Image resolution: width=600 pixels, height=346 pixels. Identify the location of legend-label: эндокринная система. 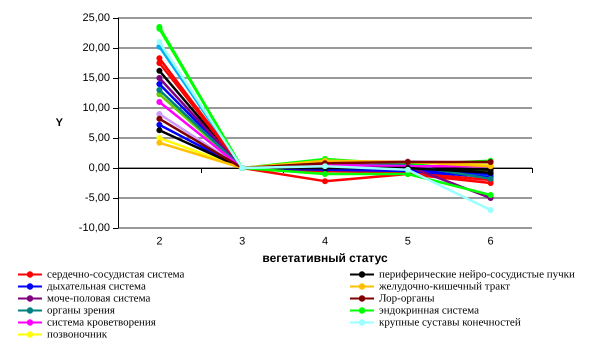
(429, 310).